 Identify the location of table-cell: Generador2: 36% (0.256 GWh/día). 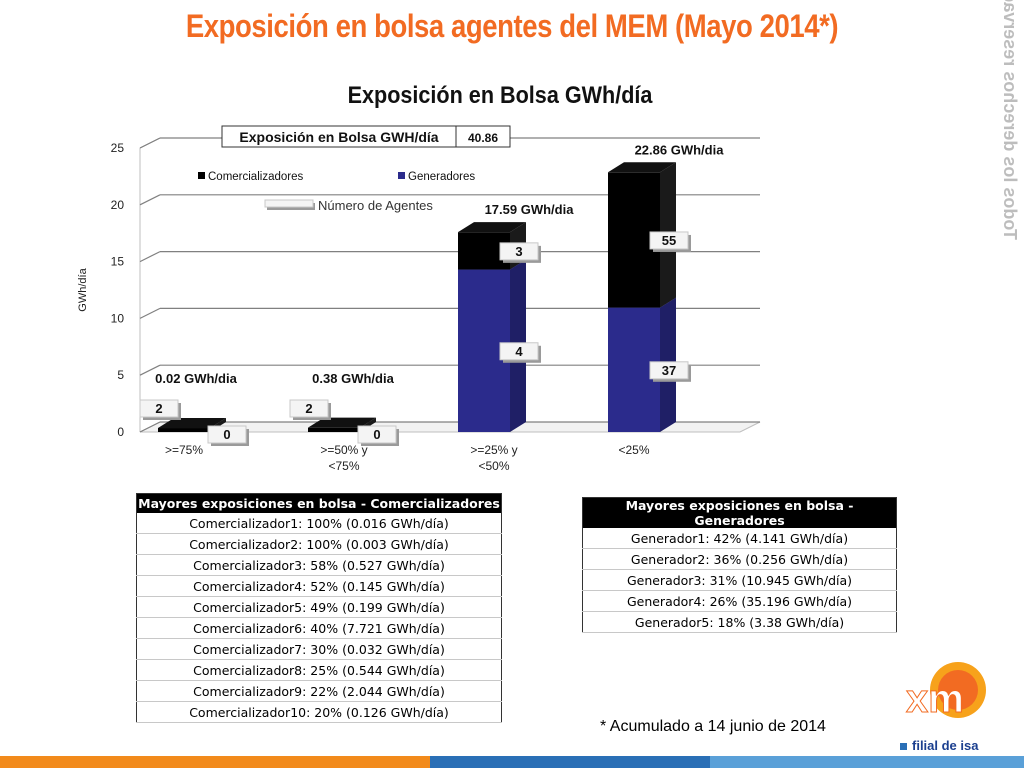
(739, 559).